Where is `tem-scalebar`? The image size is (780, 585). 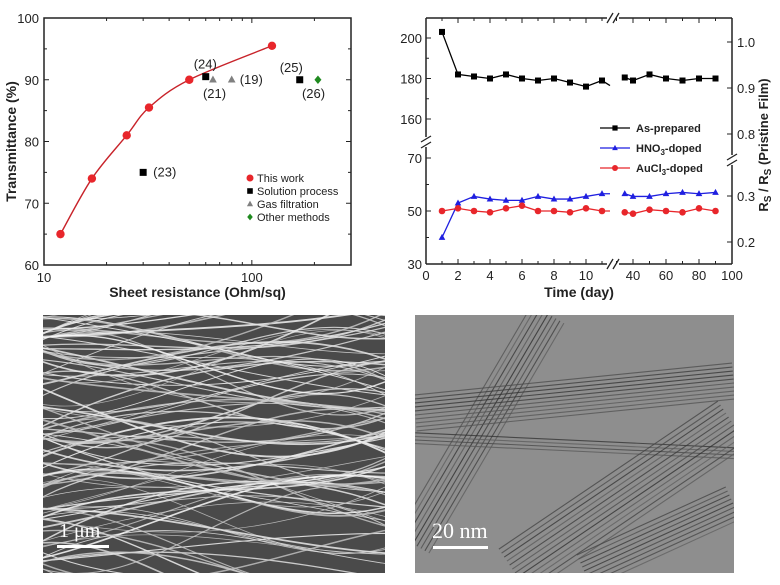 tem-scalebar is located at coordinates (460, 547).